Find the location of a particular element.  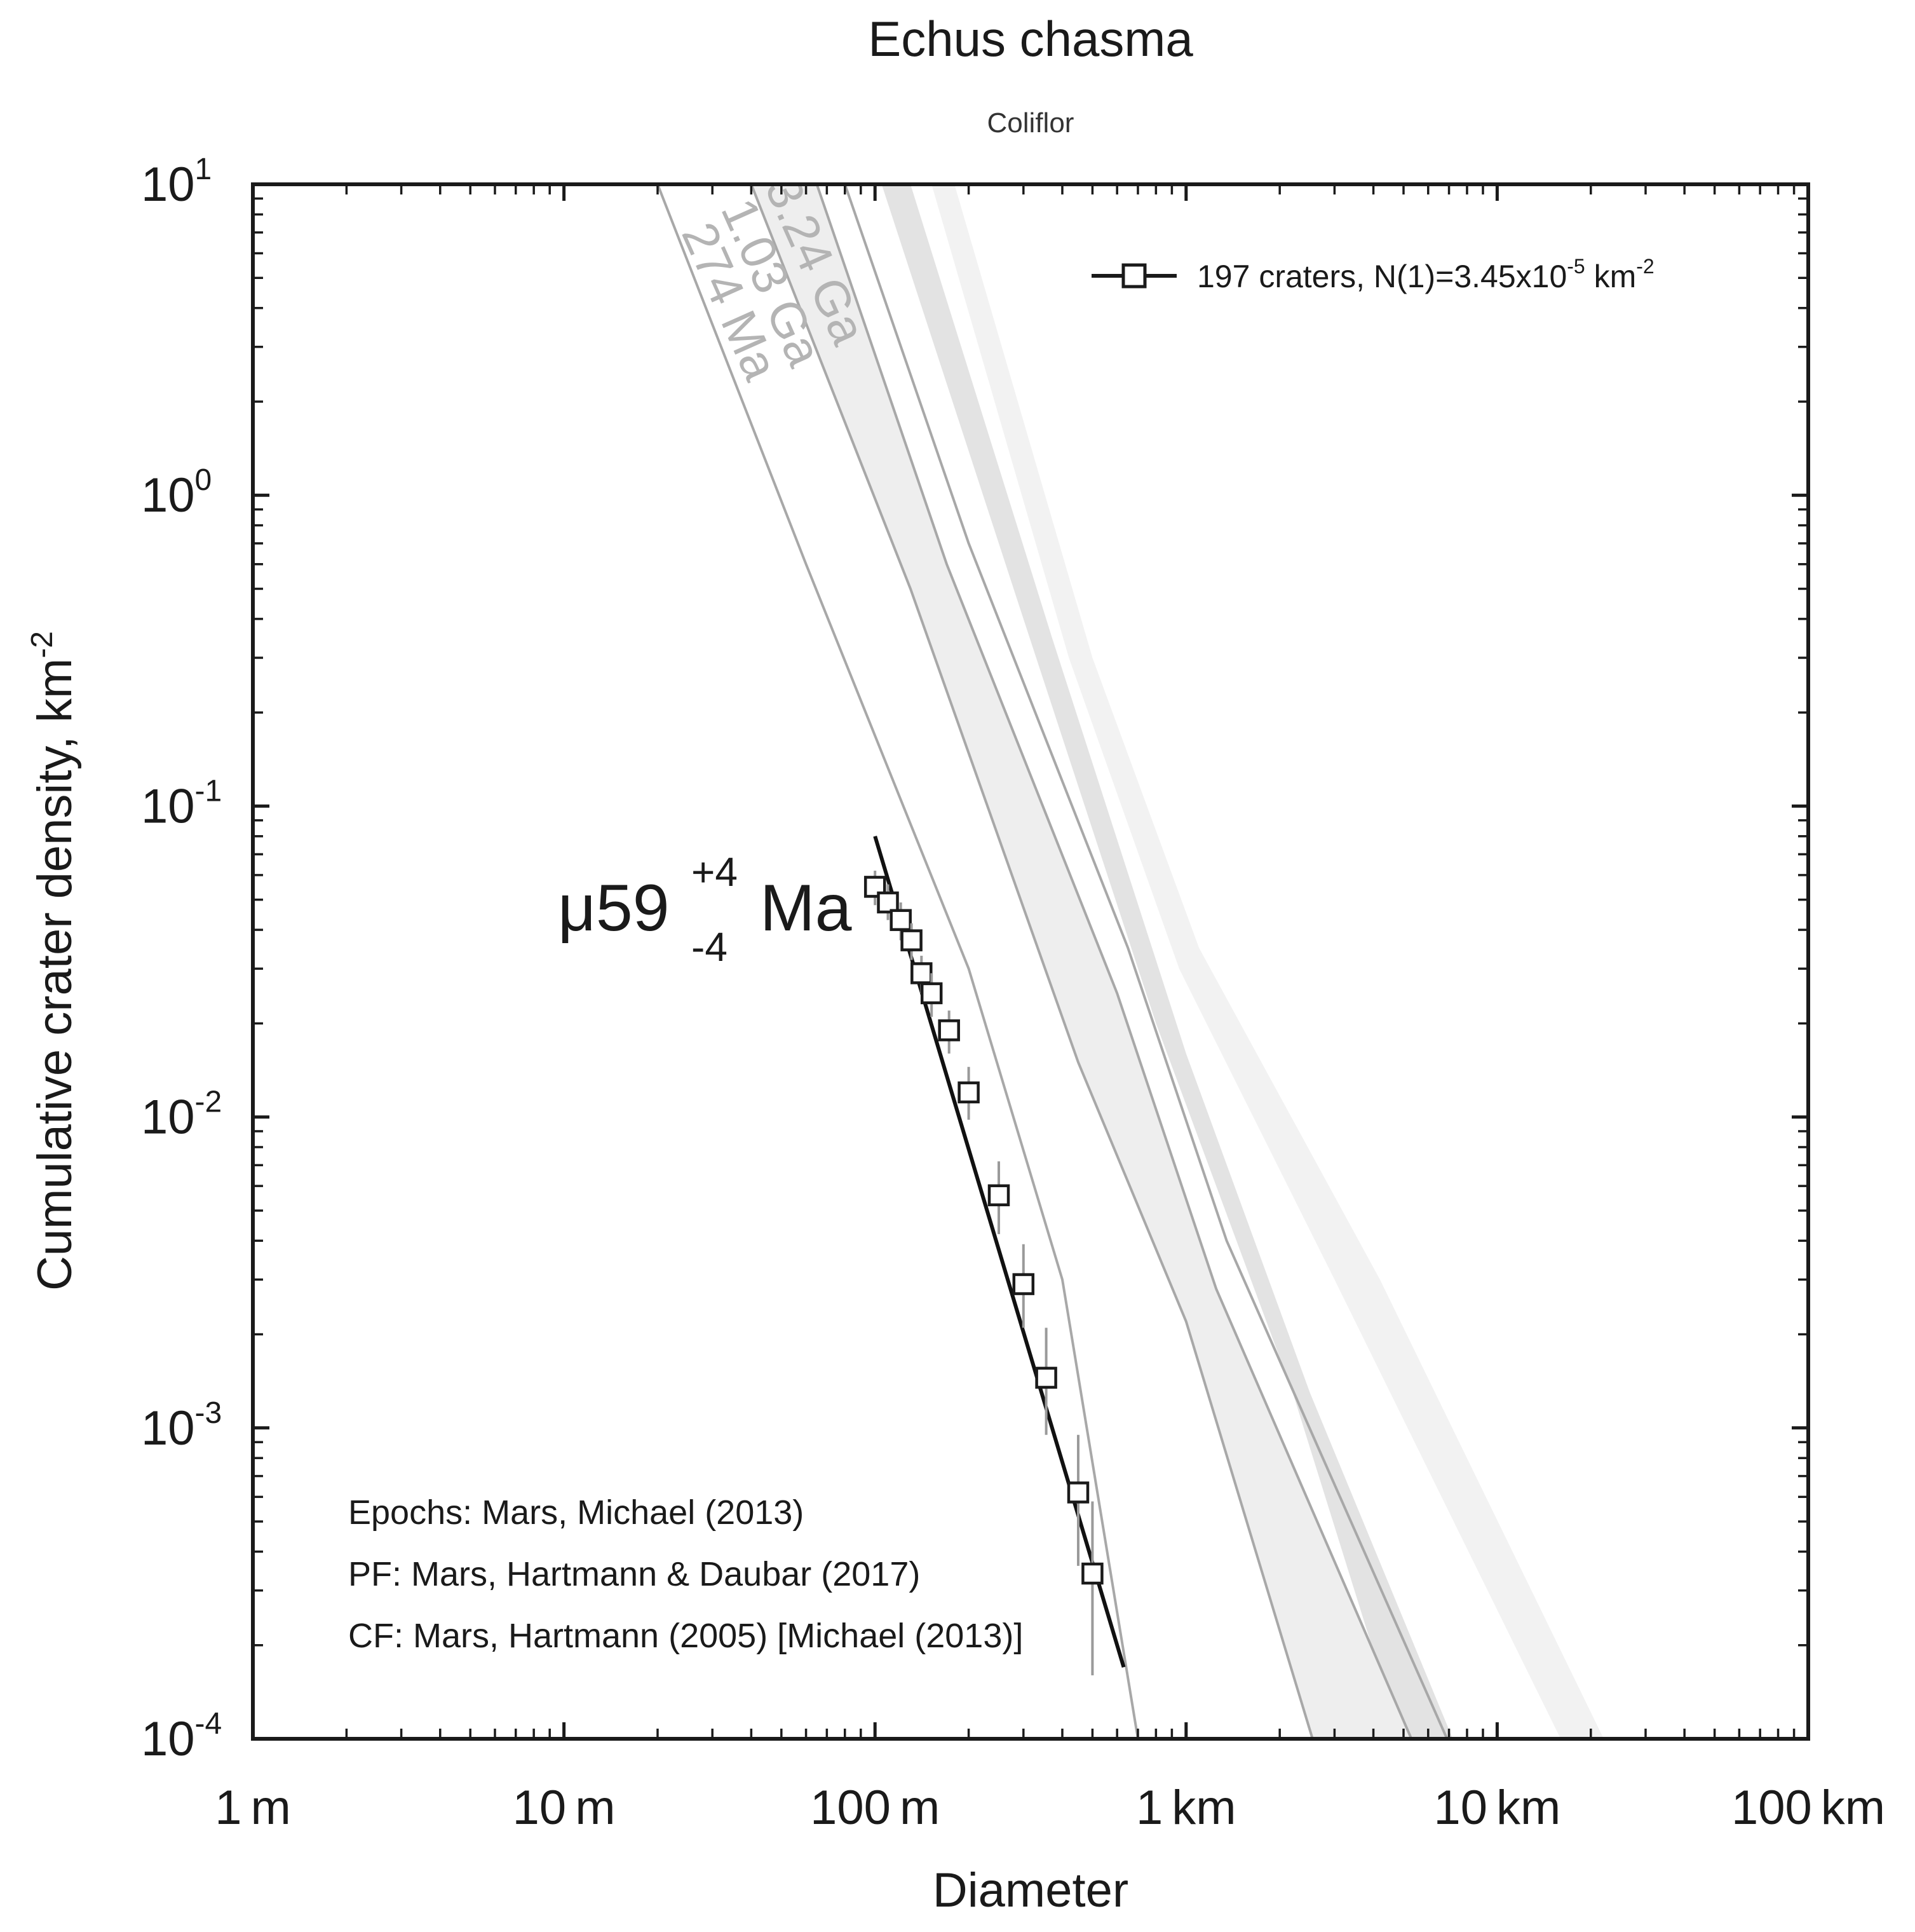

age-plus: +4 is located at coordinates (714, 872).